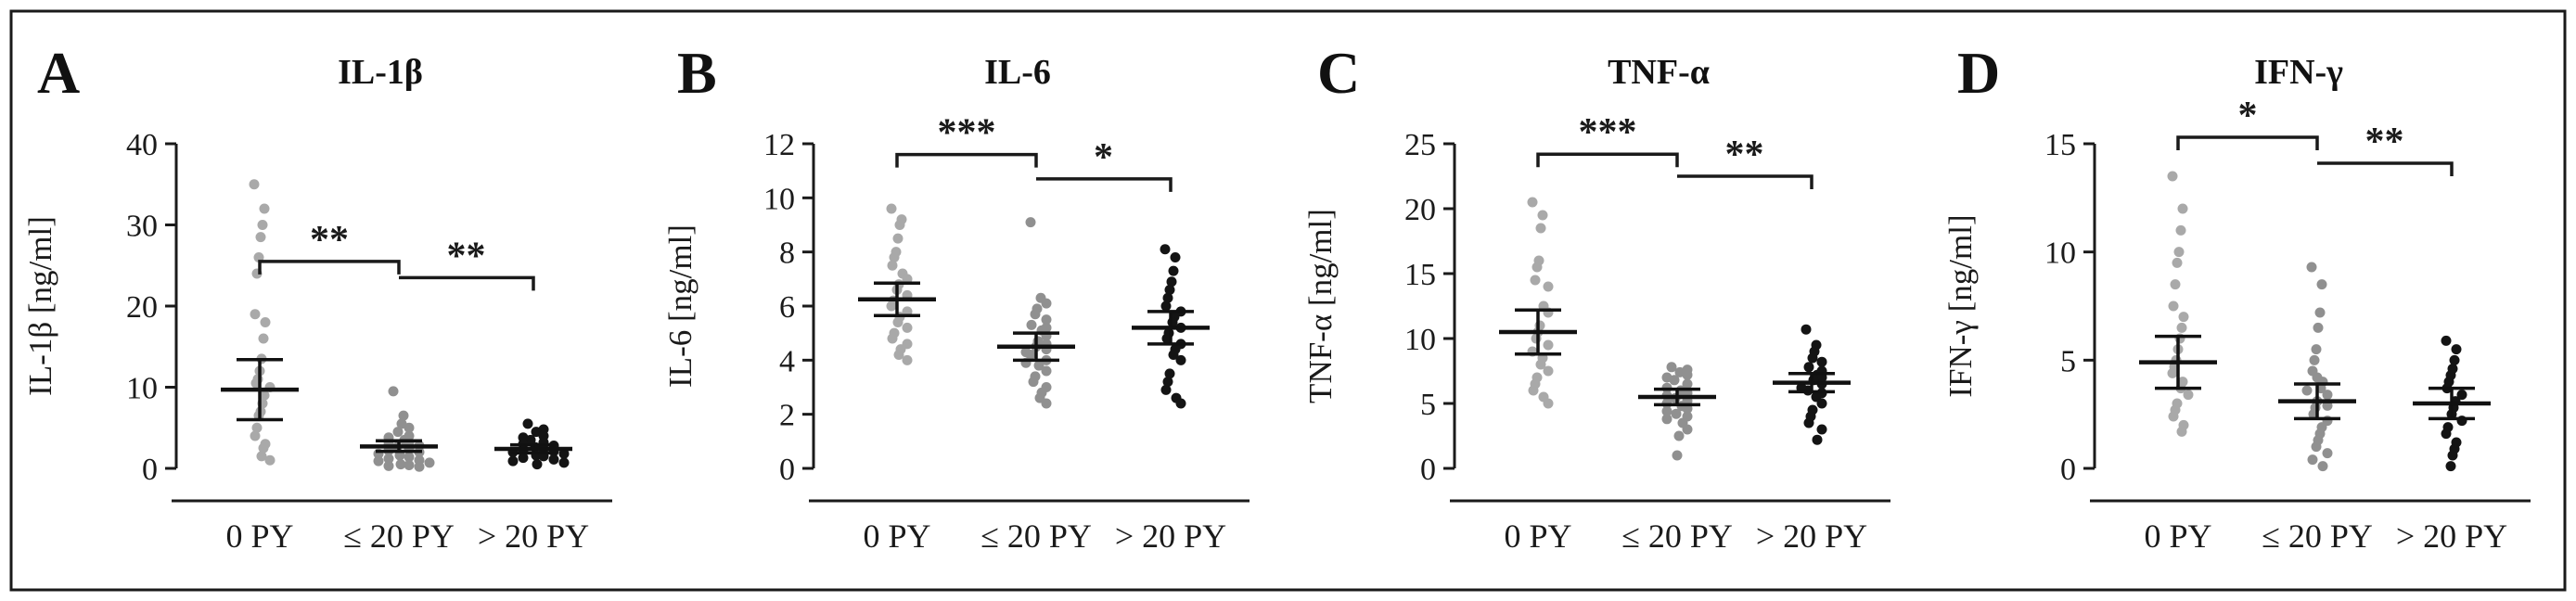  I want to click on significance-bracket: *, so click(2247, 122).